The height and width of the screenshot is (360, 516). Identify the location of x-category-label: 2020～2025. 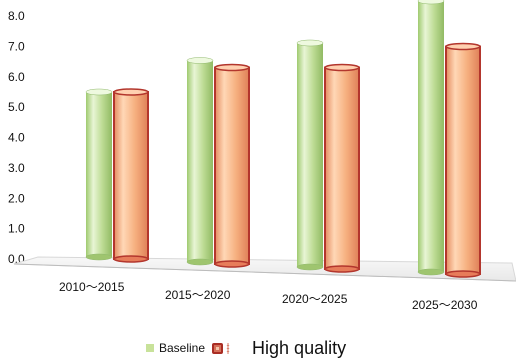
(315, 299).